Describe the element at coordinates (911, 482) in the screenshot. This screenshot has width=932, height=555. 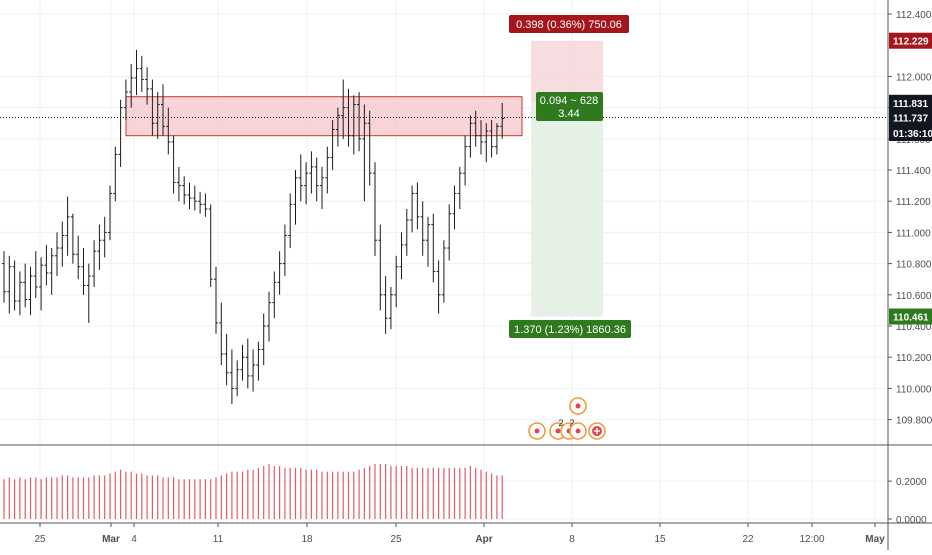
I see `volume-tick-label: 0.2000` at that location.